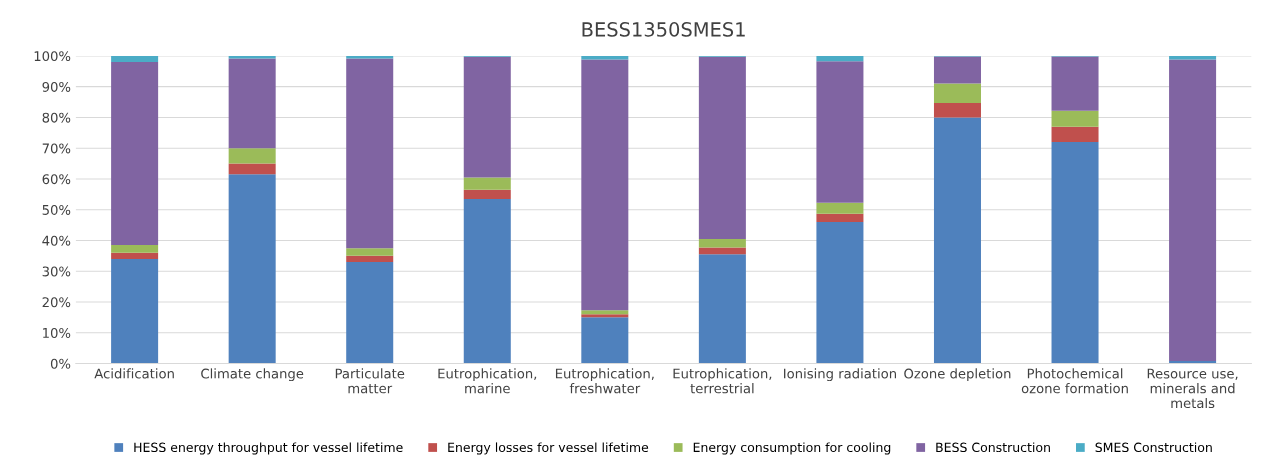 The width and height of the screenshot is (1264, 466). Describe the element at coordinates (792, 448) in the screenshot. I see `legend-label: Energy consumption for cooling` at that location.